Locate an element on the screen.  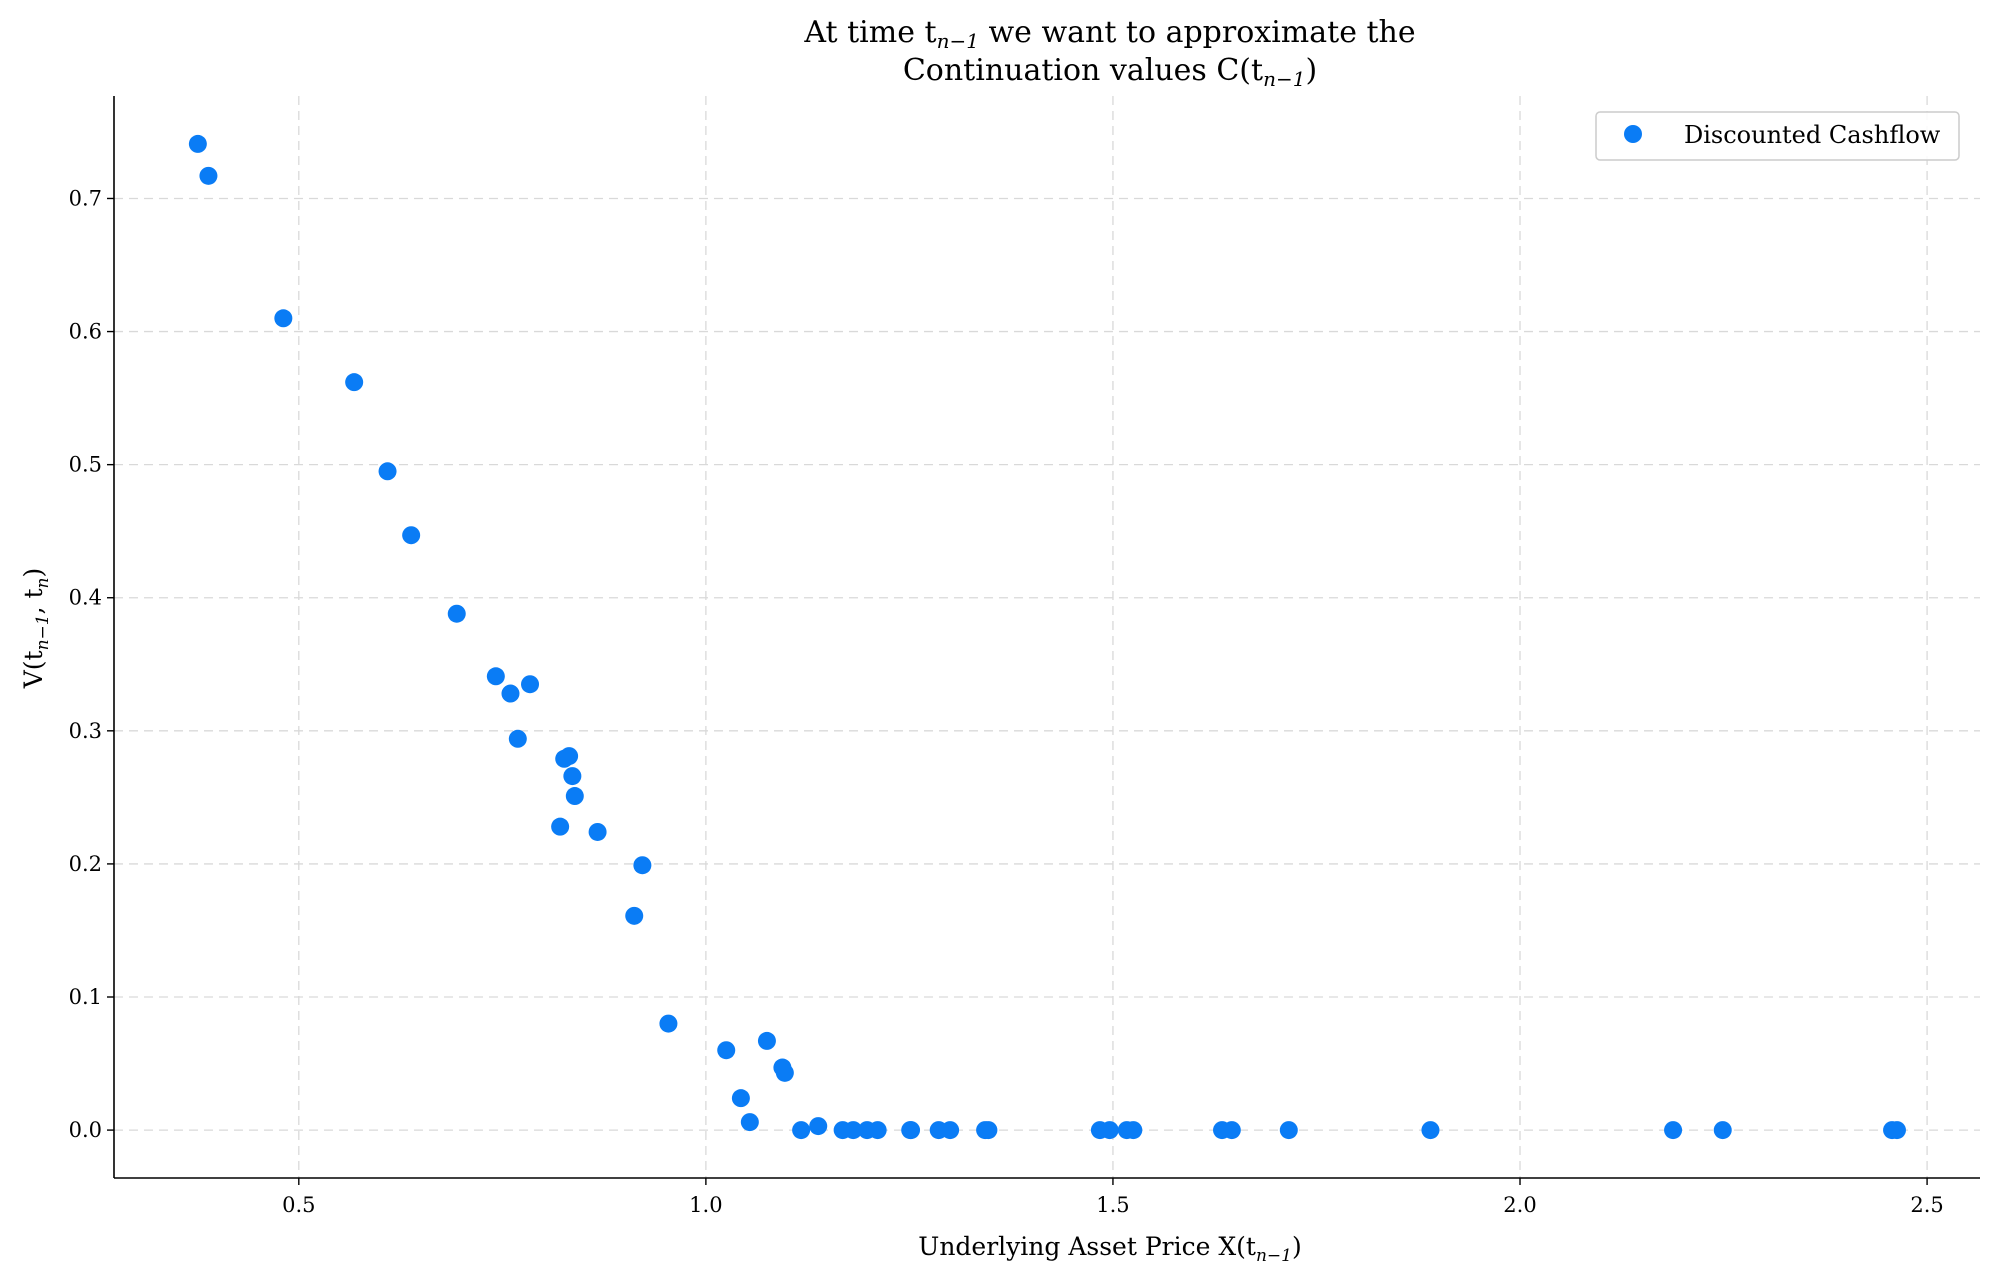
legend: Discounted Cashflow is located at coordinates (1777, 136).